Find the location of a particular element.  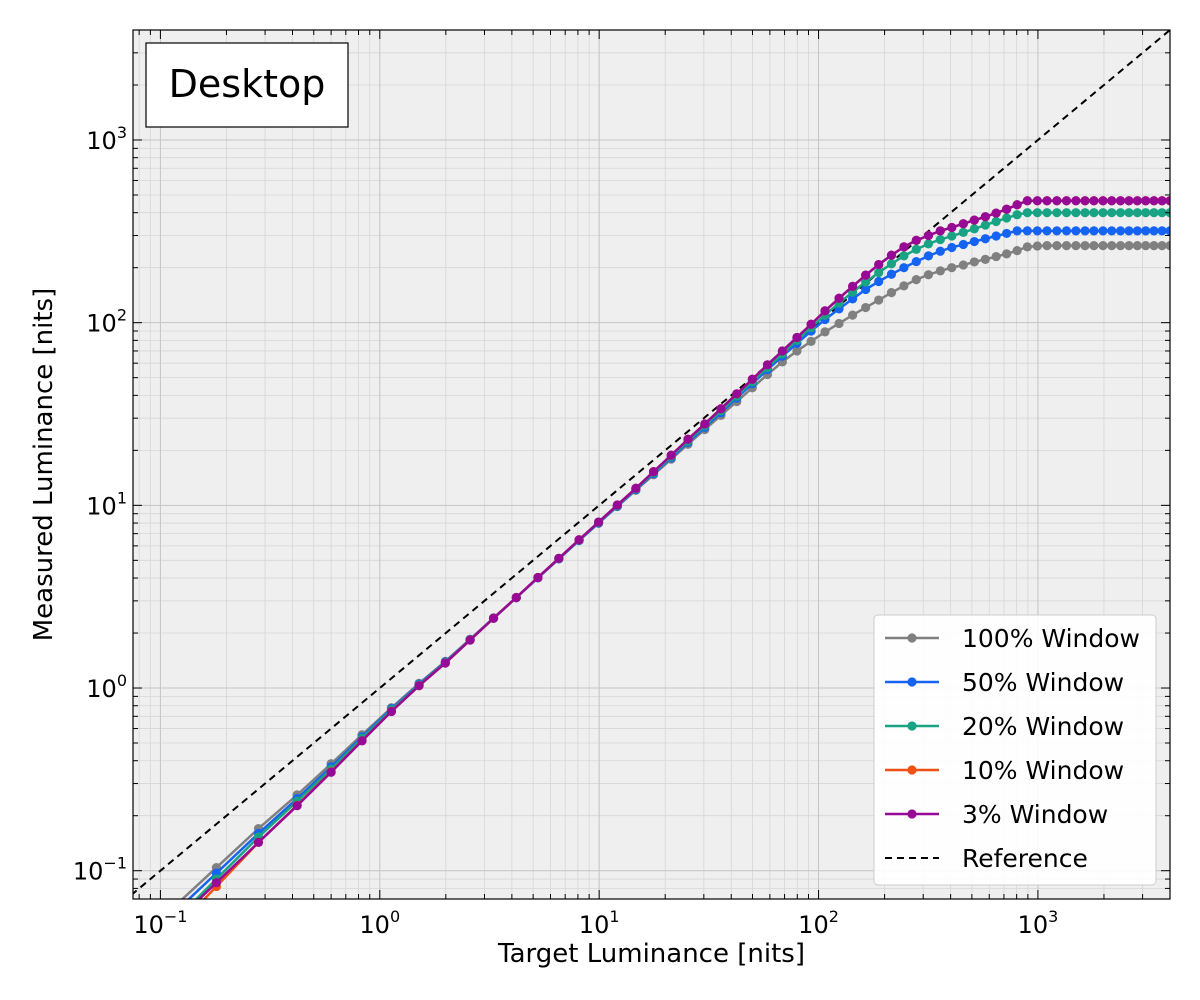

title-box: Desktop is located at coordinates (247, 85).